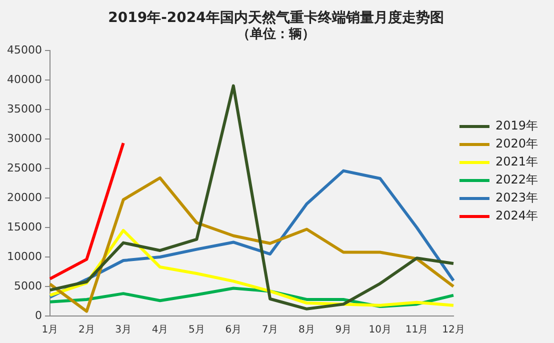 The width and height of the screenshot is (554, 343). Describe the element at coordinates (276, 34) in the screenshot. I see `chart-subtitle: （单位：辆）` at that location.